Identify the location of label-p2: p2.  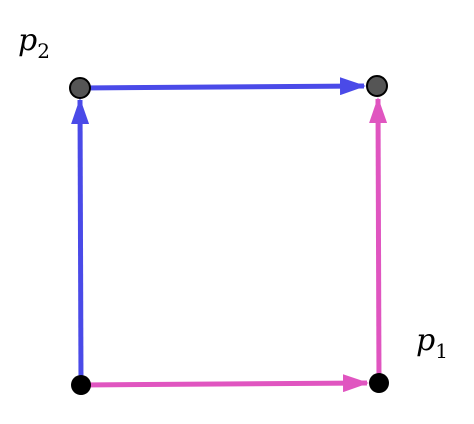
(34, 43).